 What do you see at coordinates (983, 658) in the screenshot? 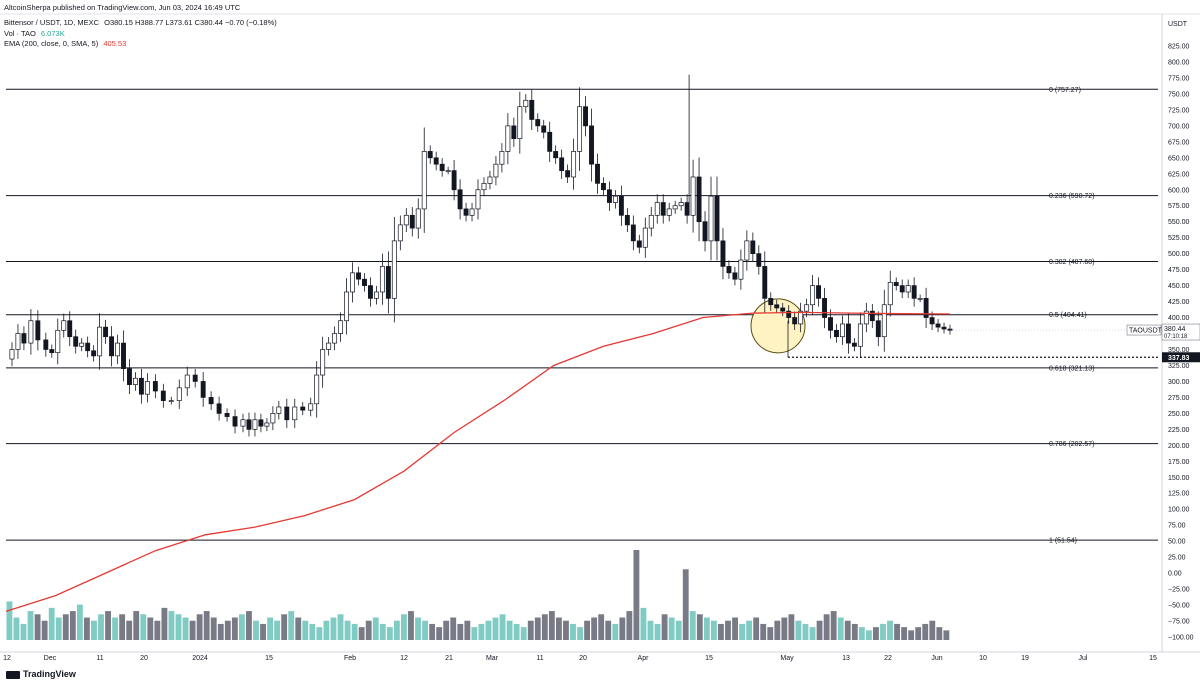
I see `x-tick-label: 10` at bounding box center [983, 658].